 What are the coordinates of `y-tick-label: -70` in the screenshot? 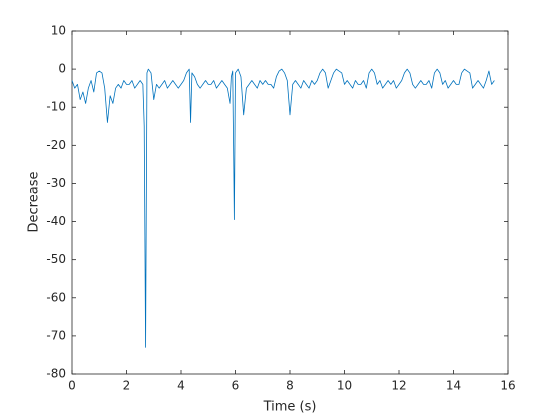 It's located at (56, 335).